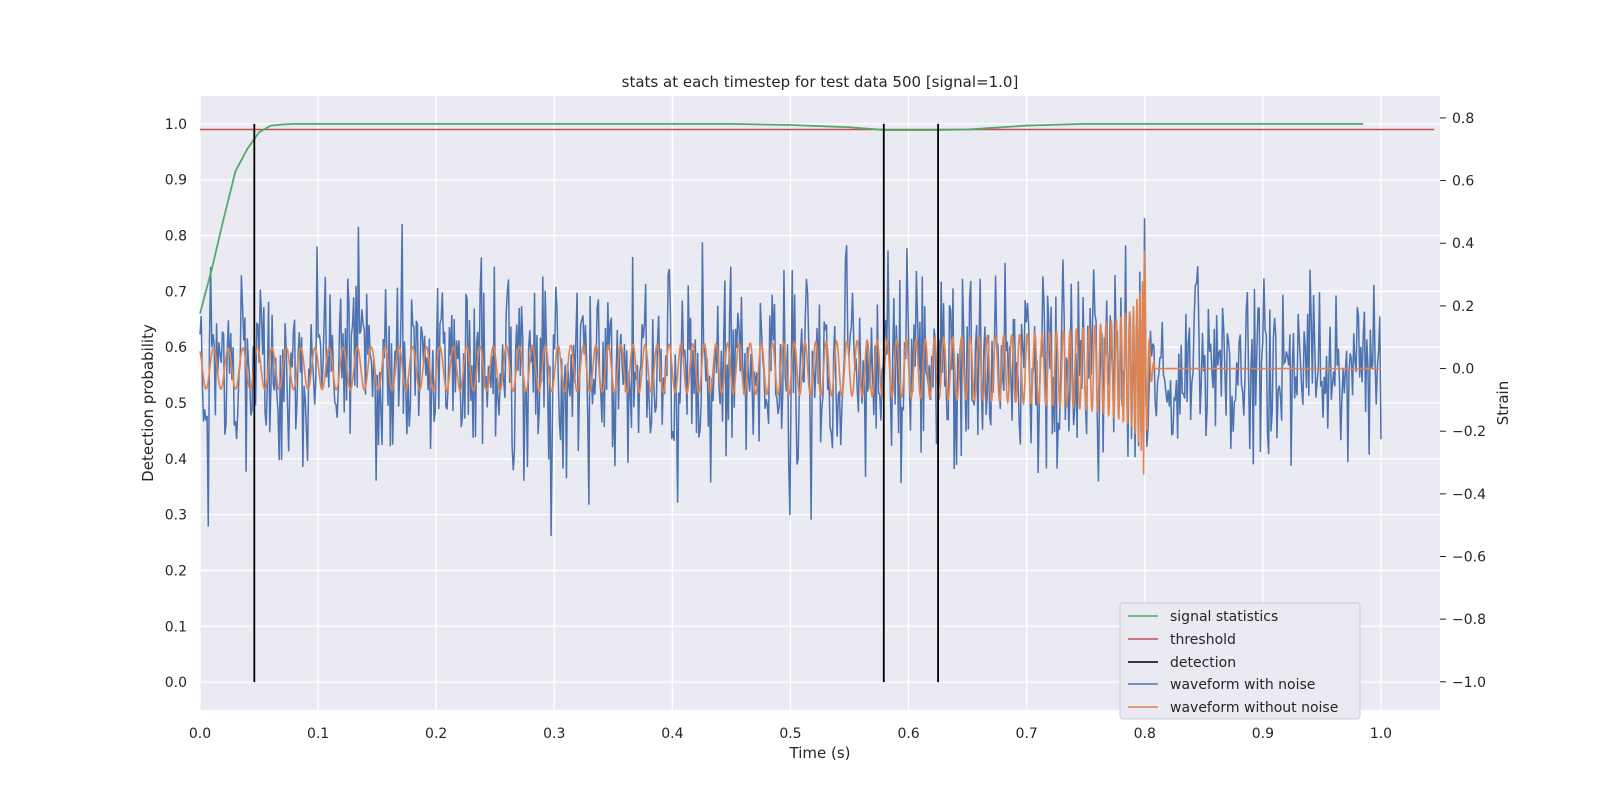 This screenshot has width=1600, height=804. What do you see at coordinates (1463, 119) in the screenshot?
I see `right-tick-label: 0.8` at bounding box center [1463, 119].